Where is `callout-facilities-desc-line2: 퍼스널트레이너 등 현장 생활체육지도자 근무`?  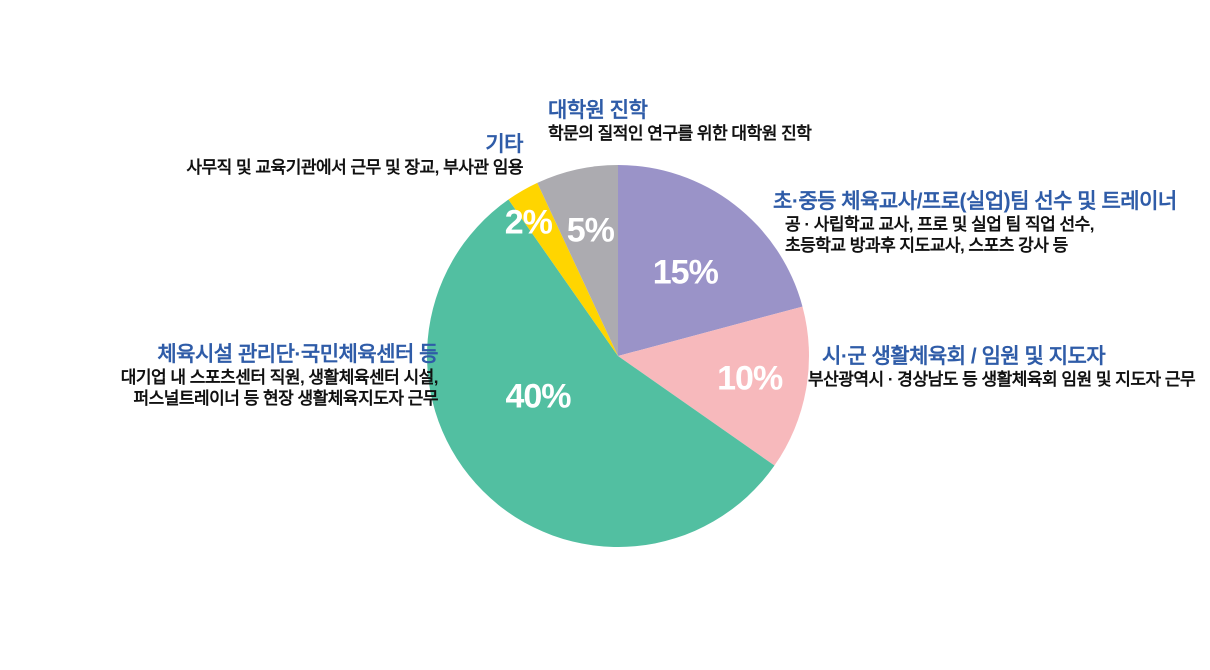
callout-facilities-desc-line2: 퍼스널트레이너 등 현장 생활체육지도자 근무 is located at coordinates (285, 398).